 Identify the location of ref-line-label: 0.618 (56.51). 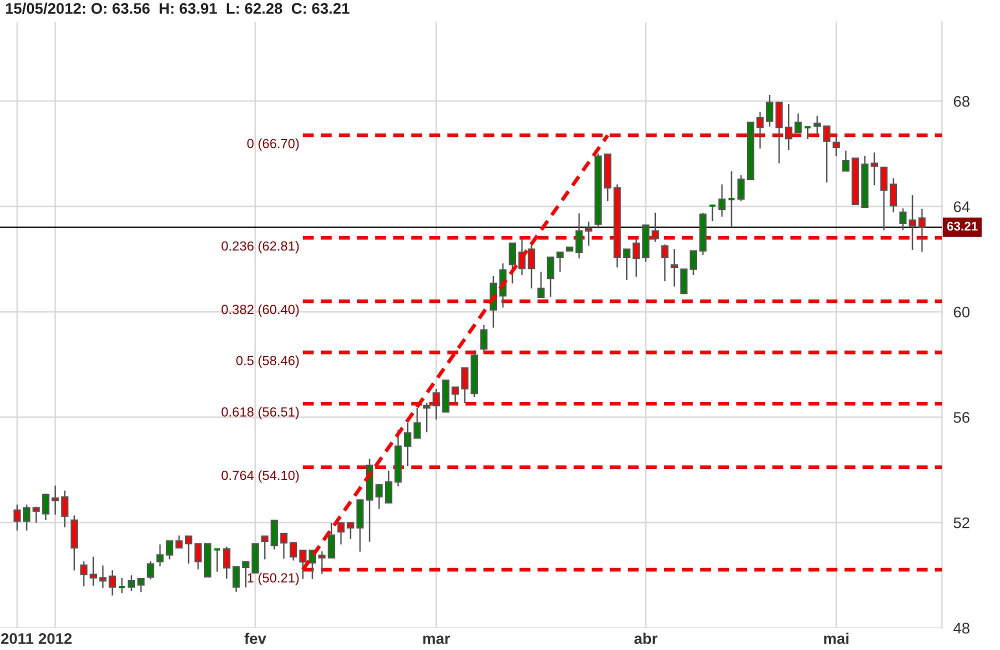
(260, 413).